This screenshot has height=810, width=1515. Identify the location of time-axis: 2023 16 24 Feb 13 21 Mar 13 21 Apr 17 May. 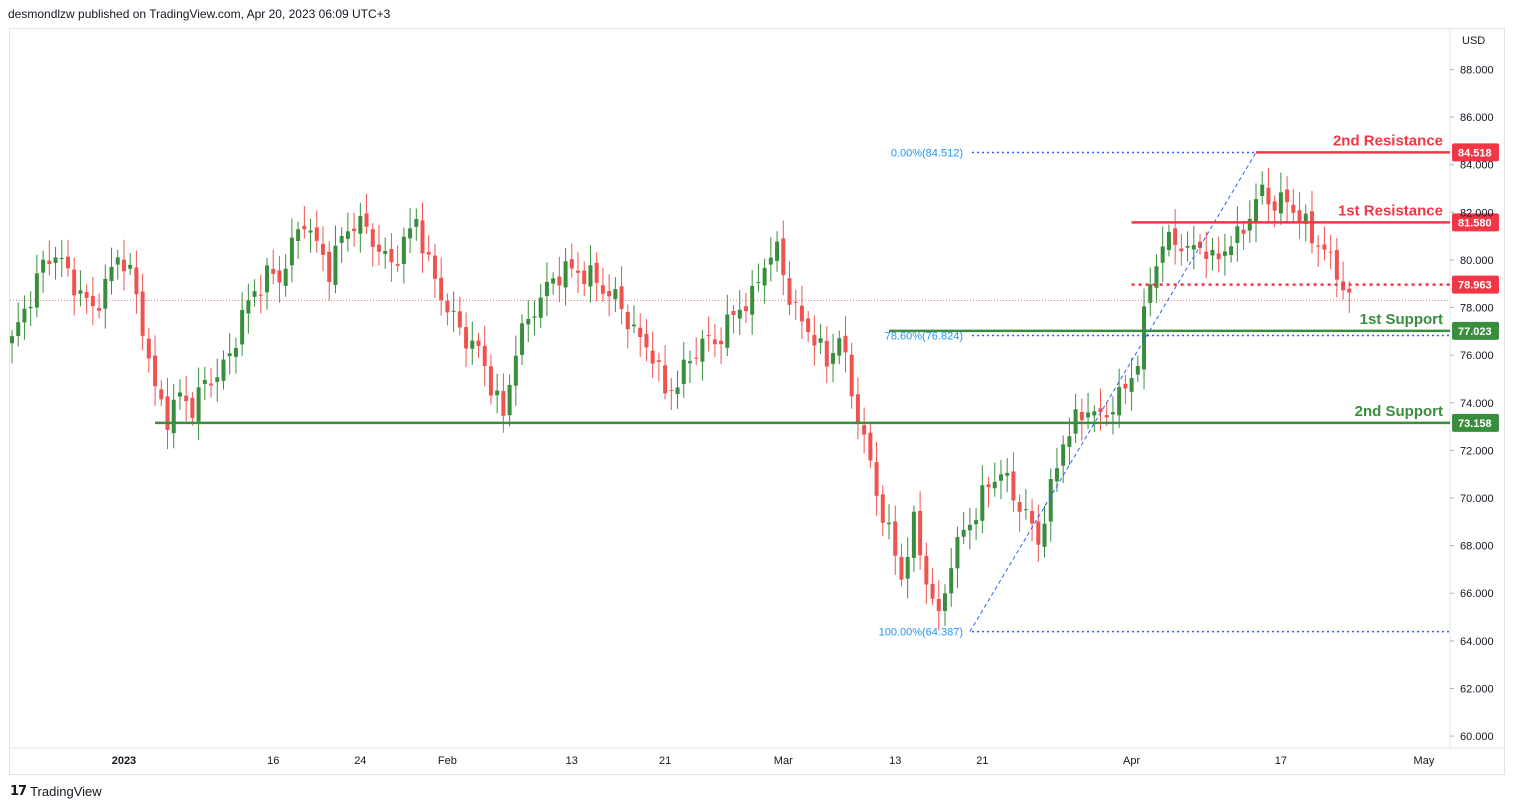
(773, 761).